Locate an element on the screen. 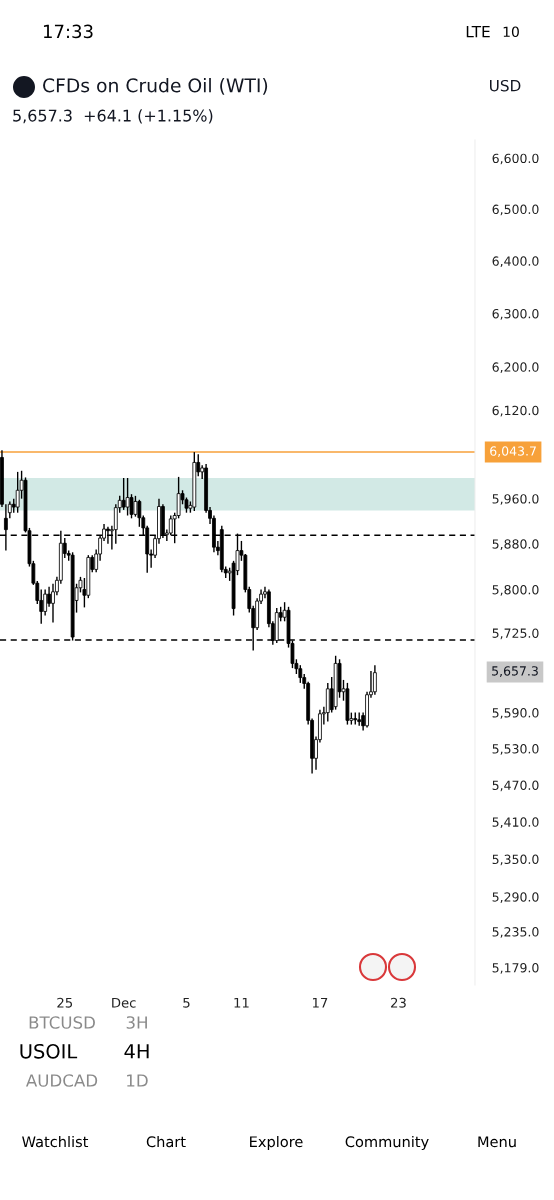 Image resolution: width=554 pixels, height=1200 pixels. y-tick-label: 5,960.0 is located at coordinates (515, 499).